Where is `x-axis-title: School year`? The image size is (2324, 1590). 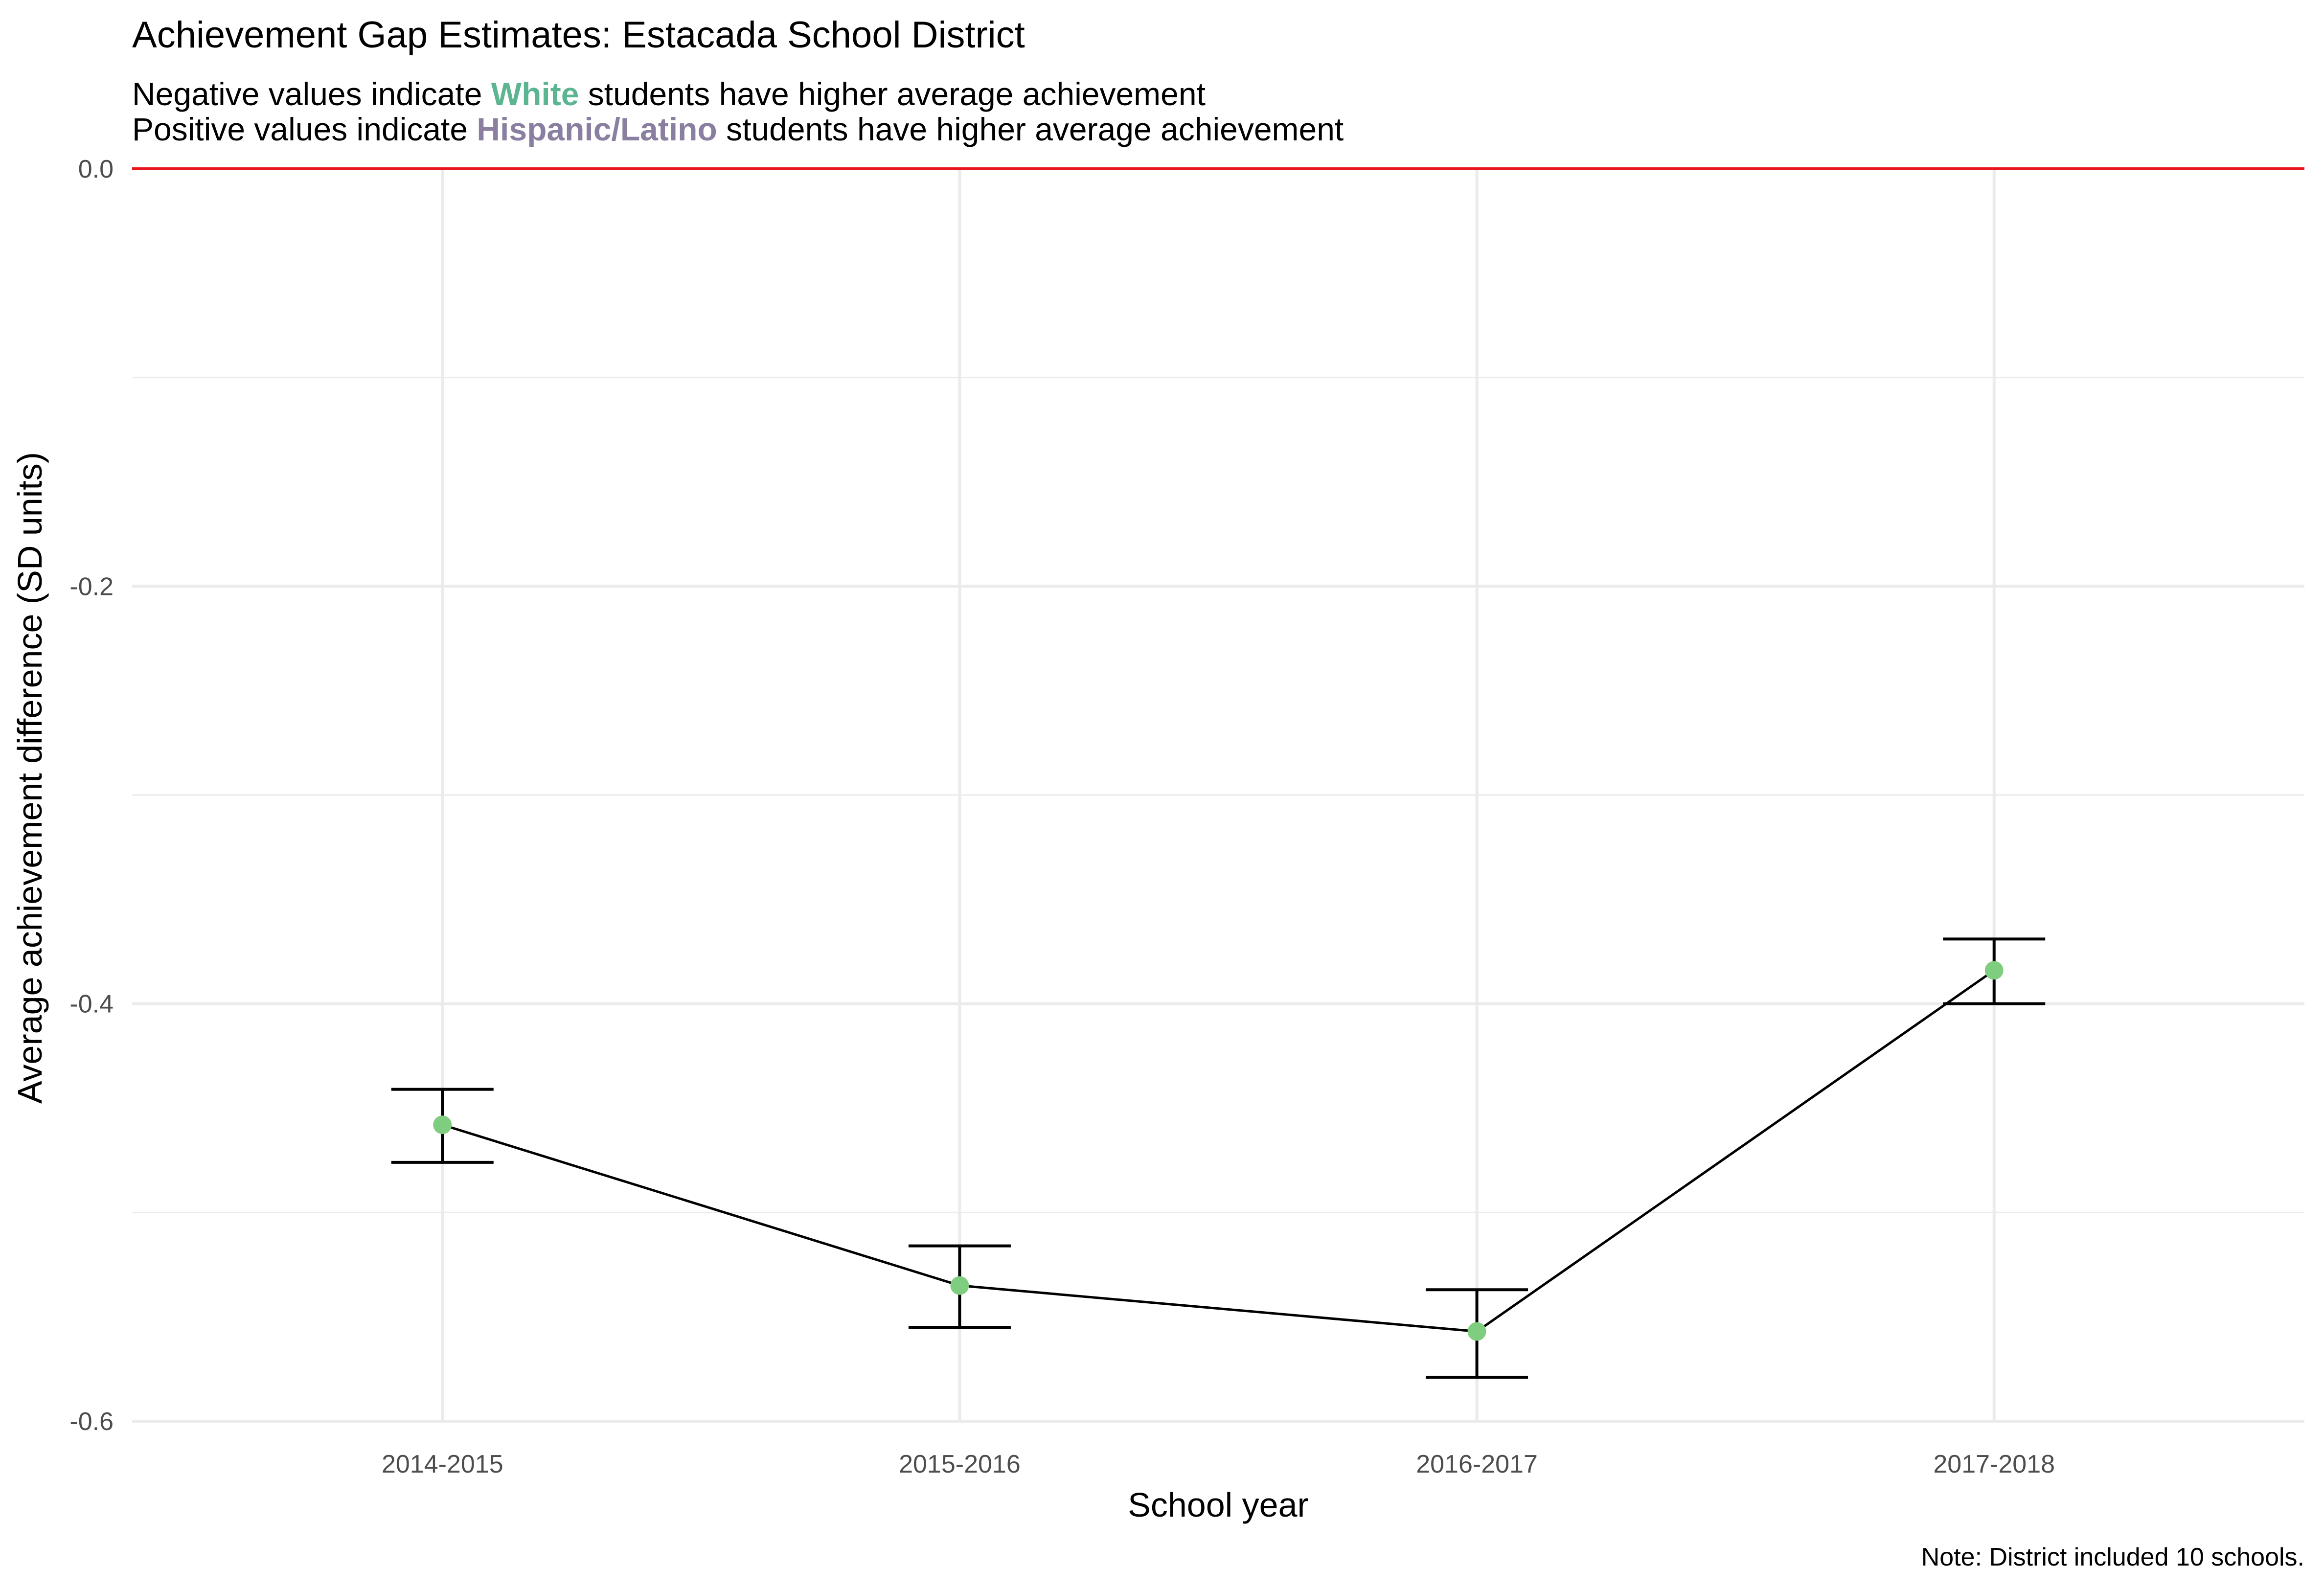
x-axis-title: School year is located at coordinates (1219, 1505).